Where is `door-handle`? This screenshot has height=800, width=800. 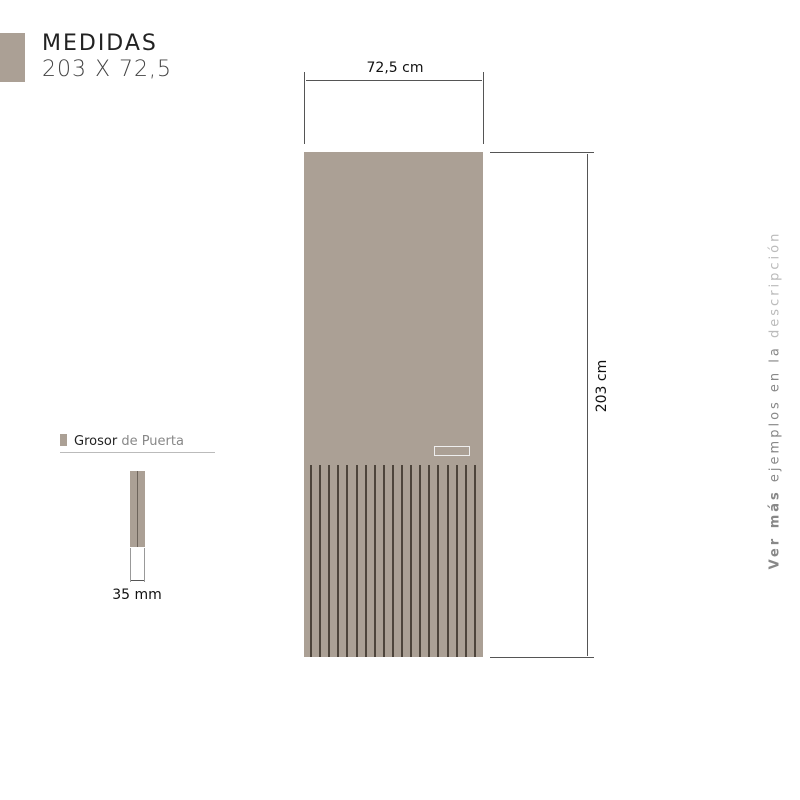
door-handle is located at coordinates (452, 451).